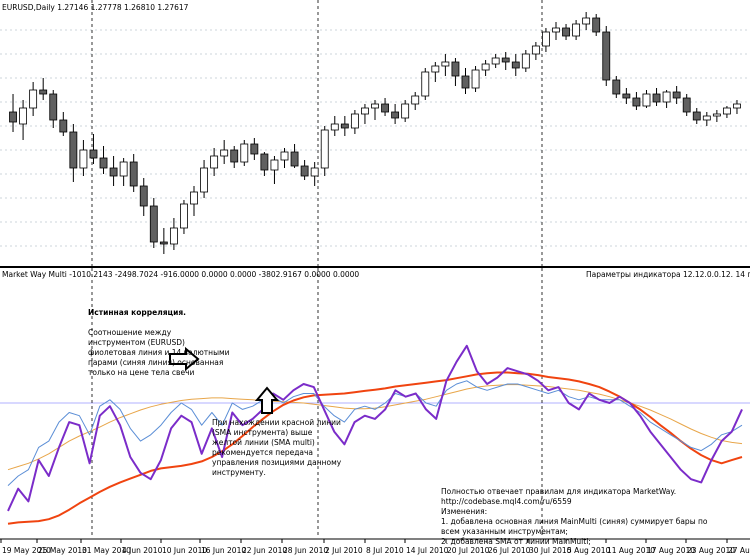 Image resolution: width=750 pixels, height=560 pixels. I want to click on pane-separator, so click(375, 267).